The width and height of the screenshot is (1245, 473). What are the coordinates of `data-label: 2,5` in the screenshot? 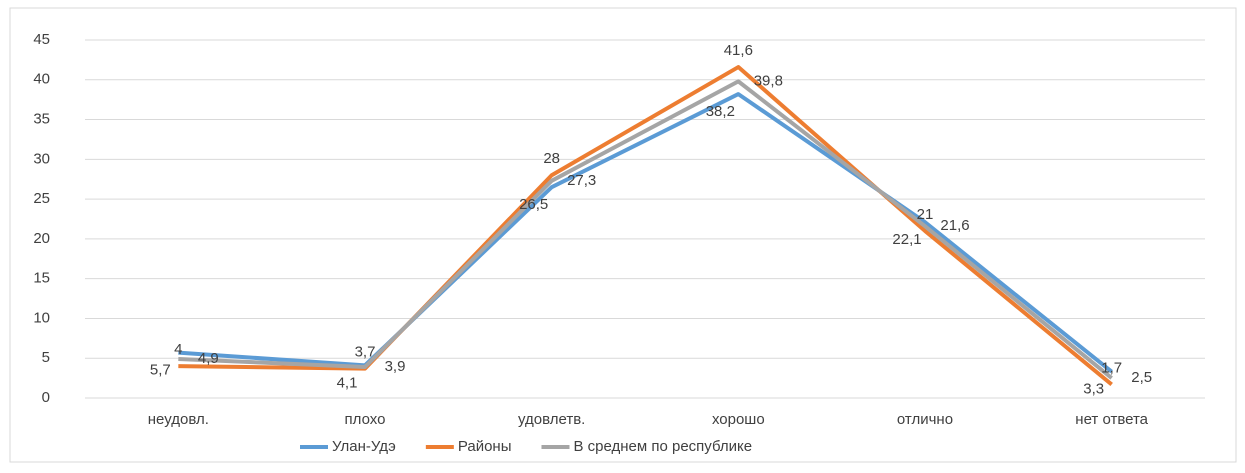 It's located at (1141, 377).